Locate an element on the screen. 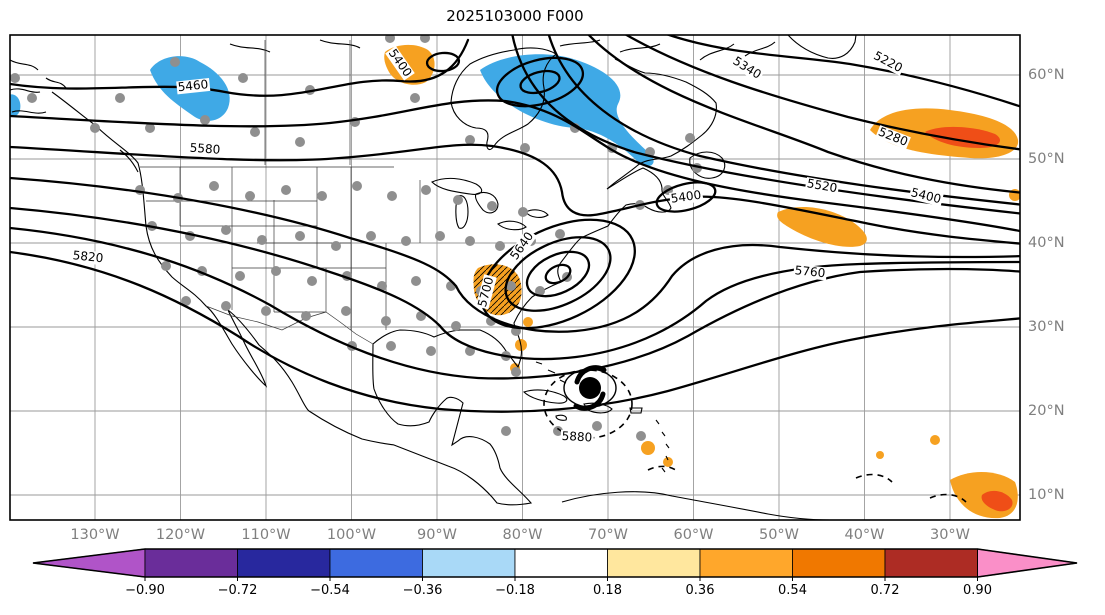 Image resolution: width=1105 pixels, height=615 pixels. negative-anomaly-patch is located at coordinates (567, 110).